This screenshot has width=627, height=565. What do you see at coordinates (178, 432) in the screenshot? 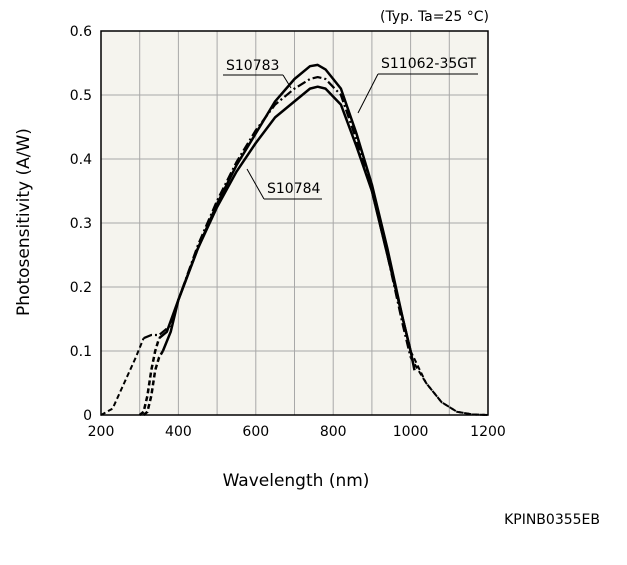
I see `x-tick-label: 400` at bounding box center [178, 432].